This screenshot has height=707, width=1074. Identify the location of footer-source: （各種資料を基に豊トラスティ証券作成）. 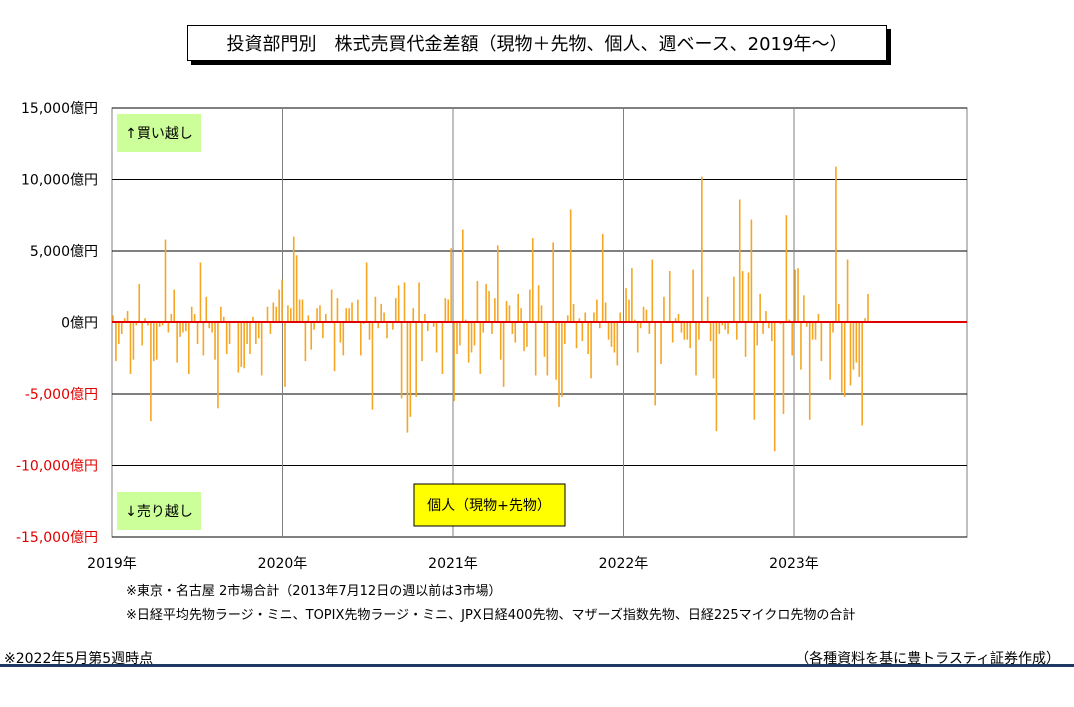
(927, 659).